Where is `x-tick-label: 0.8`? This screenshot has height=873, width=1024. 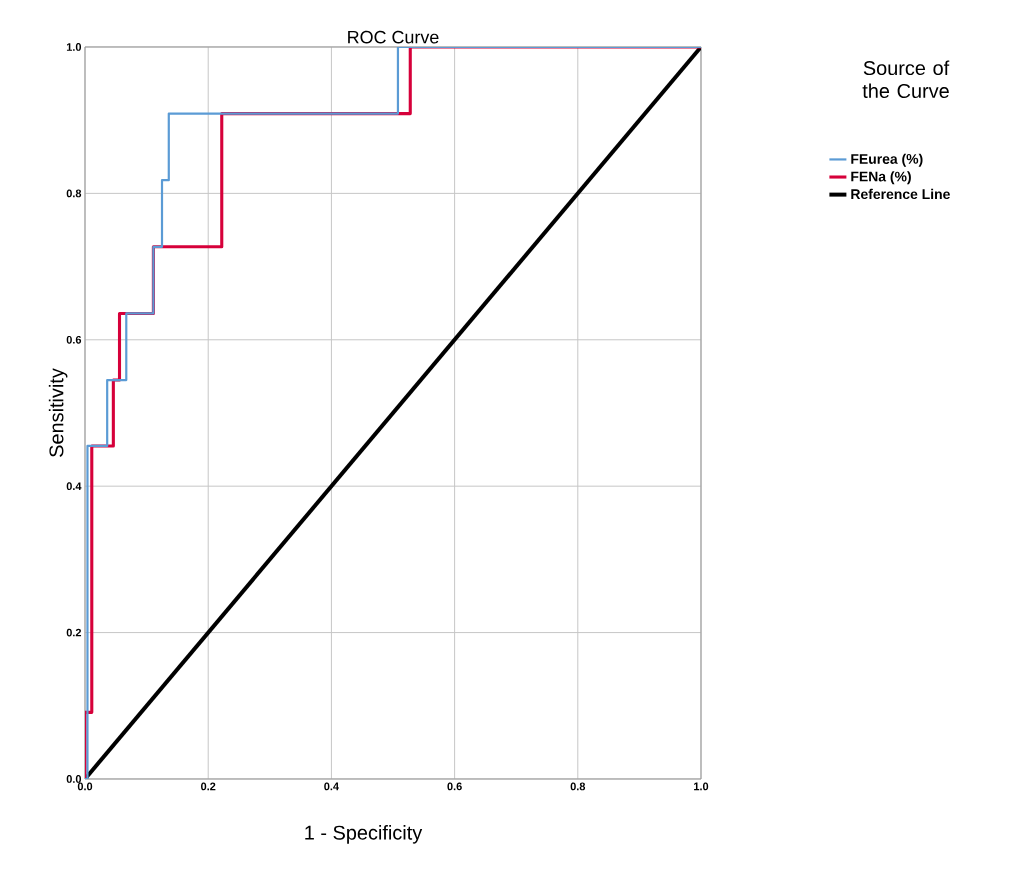 x-tick-label: 0.8 is located at coordinates (578, 786).